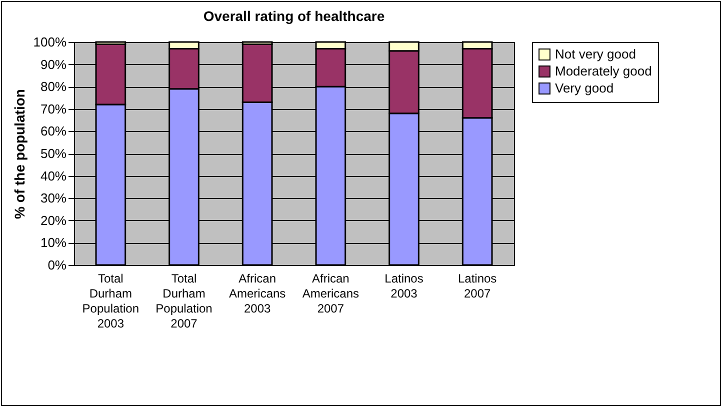  I want to click on x-tick-label: African Americans 2007, so click(331, 294).